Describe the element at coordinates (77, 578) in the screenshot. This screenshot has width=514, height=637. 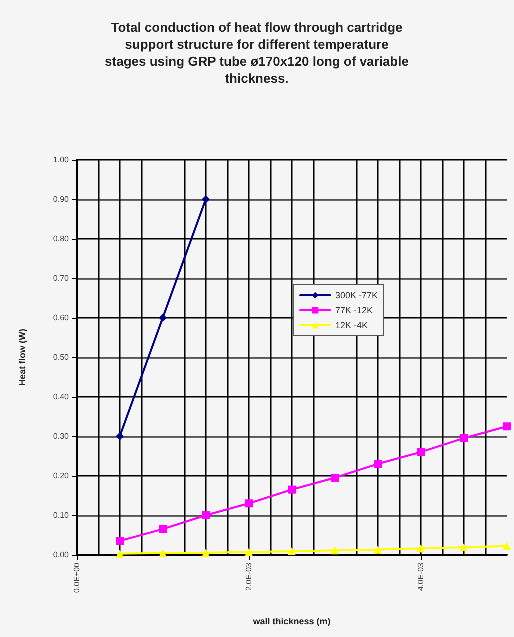
I see `x-tick-label: 0.0E+00` at that location.